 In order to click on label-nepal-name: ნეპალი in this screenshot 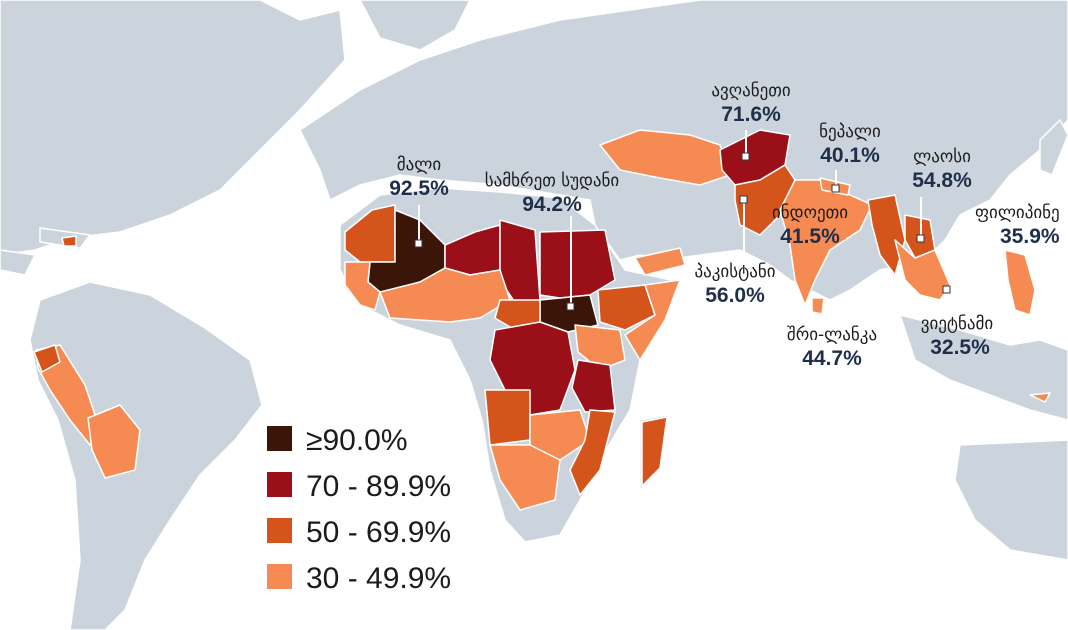, I will do `click(850, 132)`.